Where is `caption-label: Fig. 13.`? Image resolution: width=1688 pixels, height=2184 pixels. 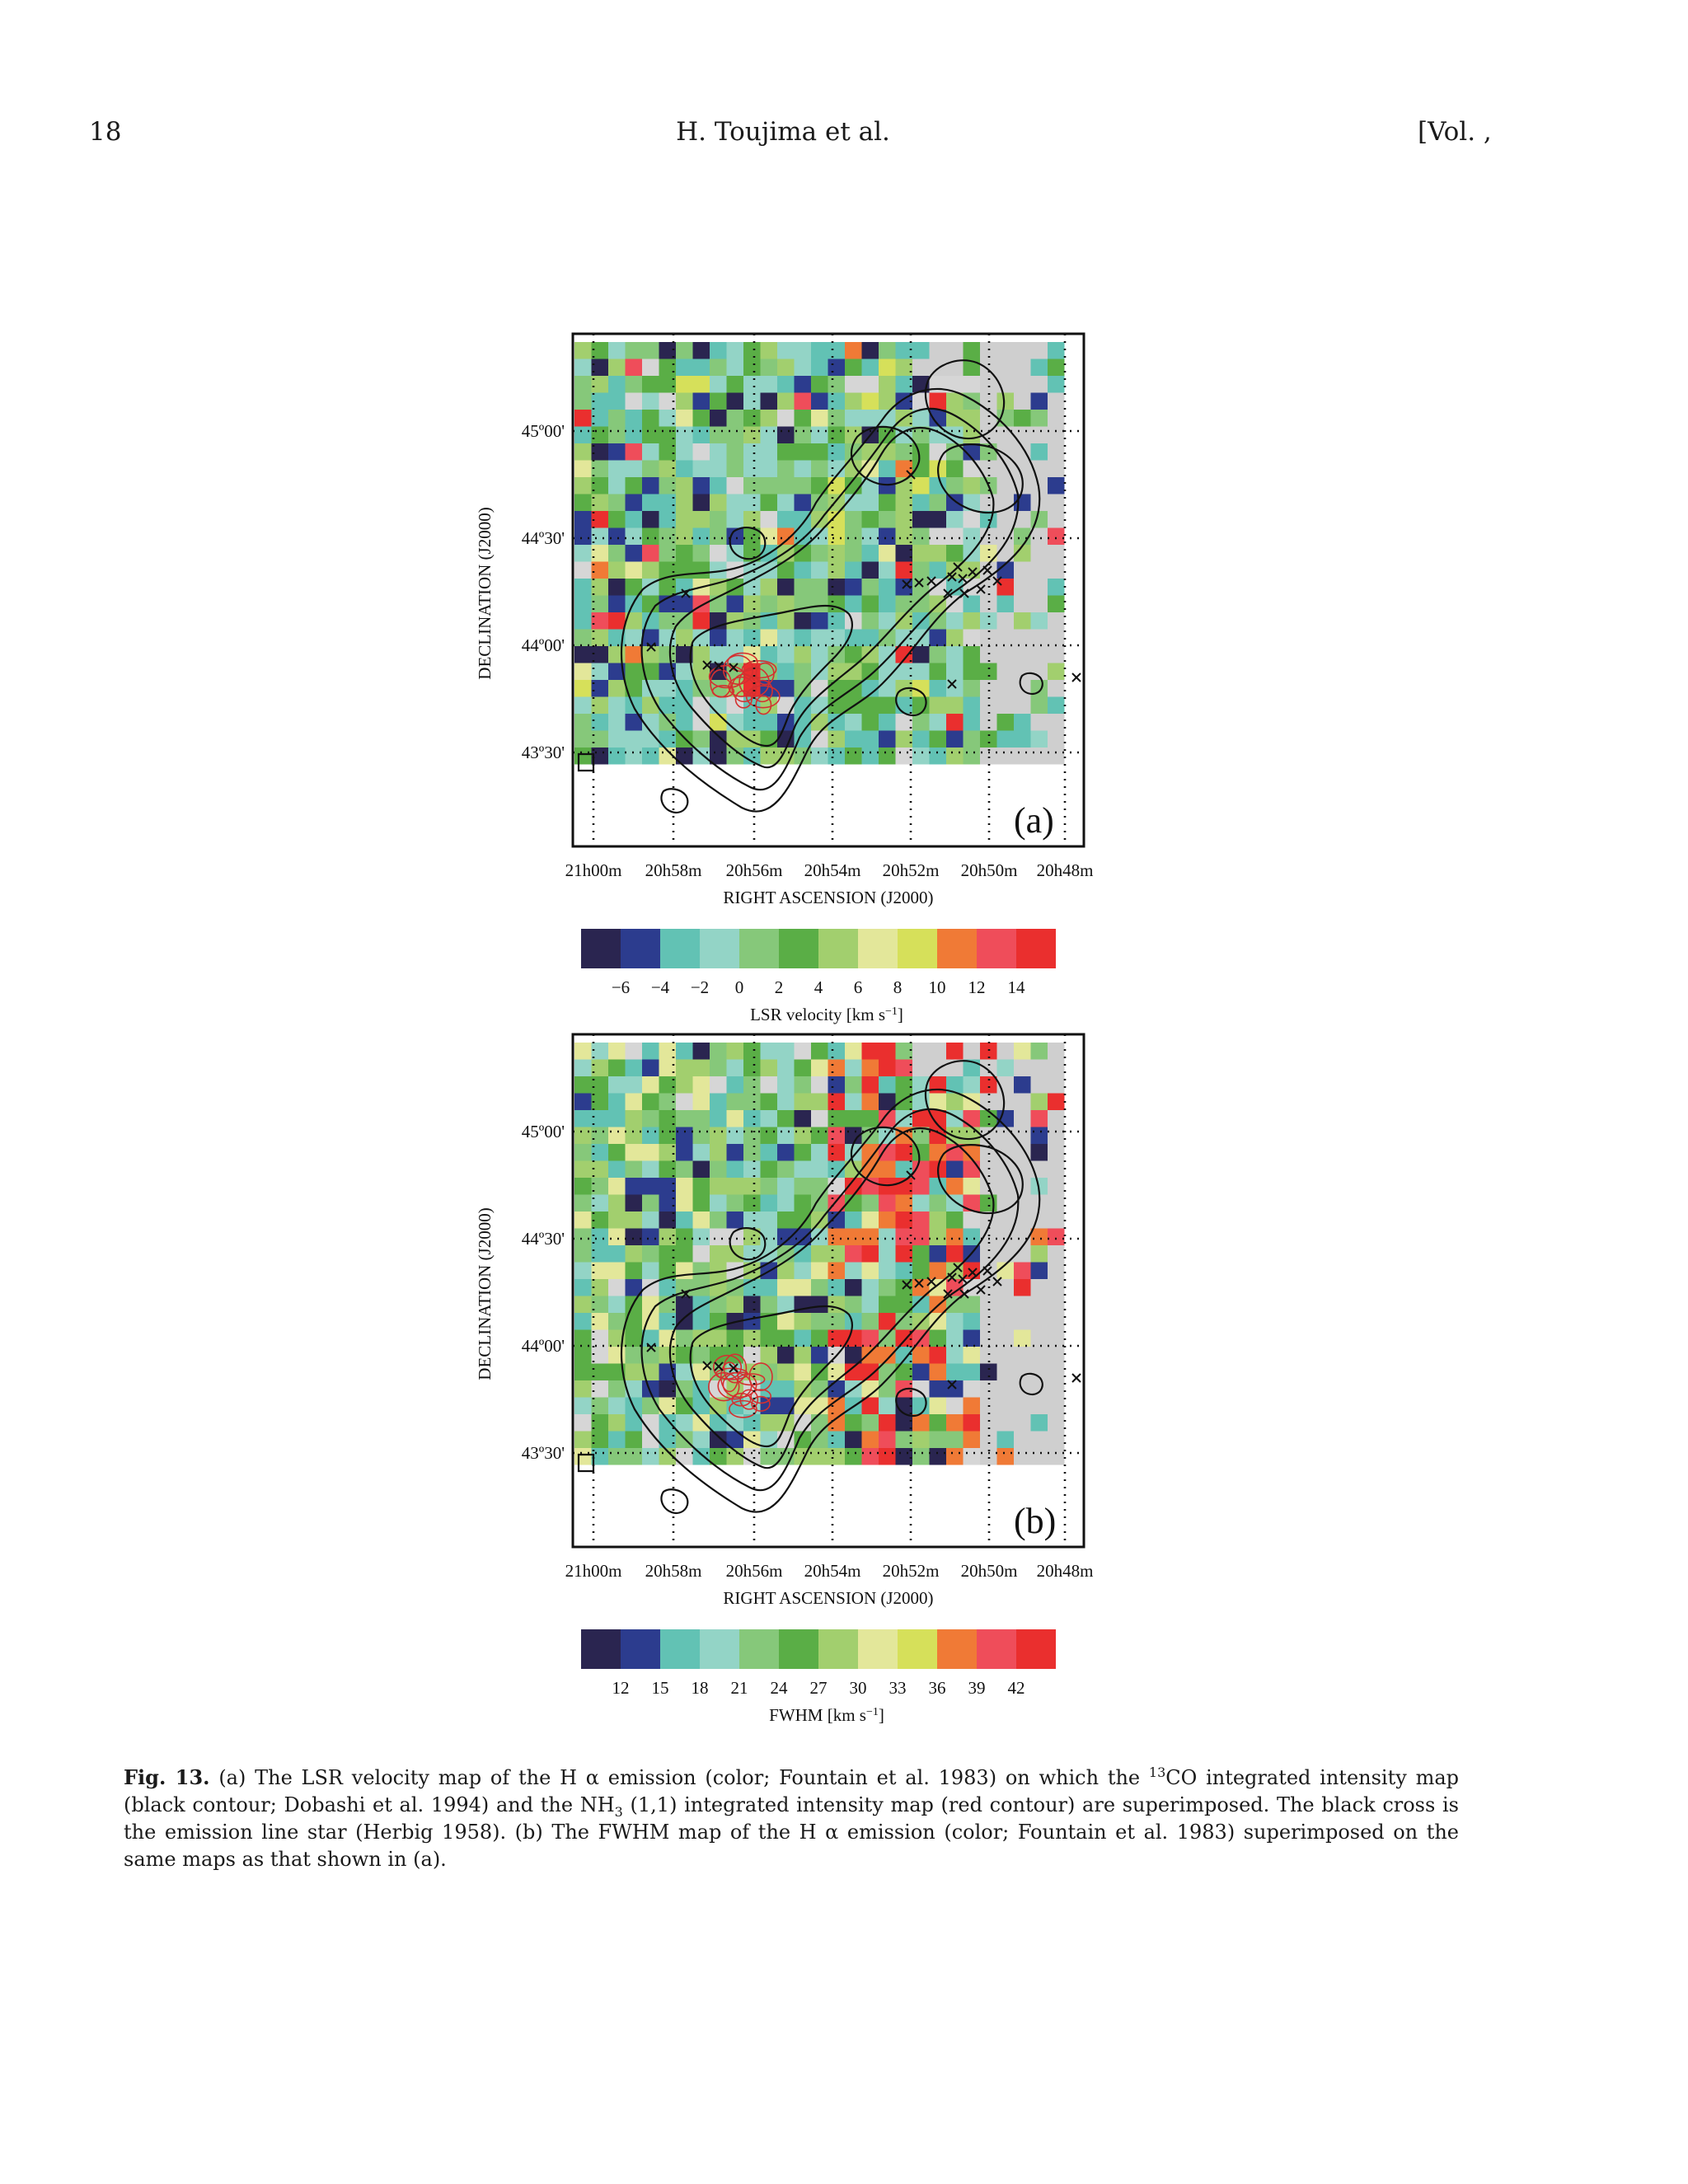
caption-label: Fig. 13. is located at coordinates (167, 1777).